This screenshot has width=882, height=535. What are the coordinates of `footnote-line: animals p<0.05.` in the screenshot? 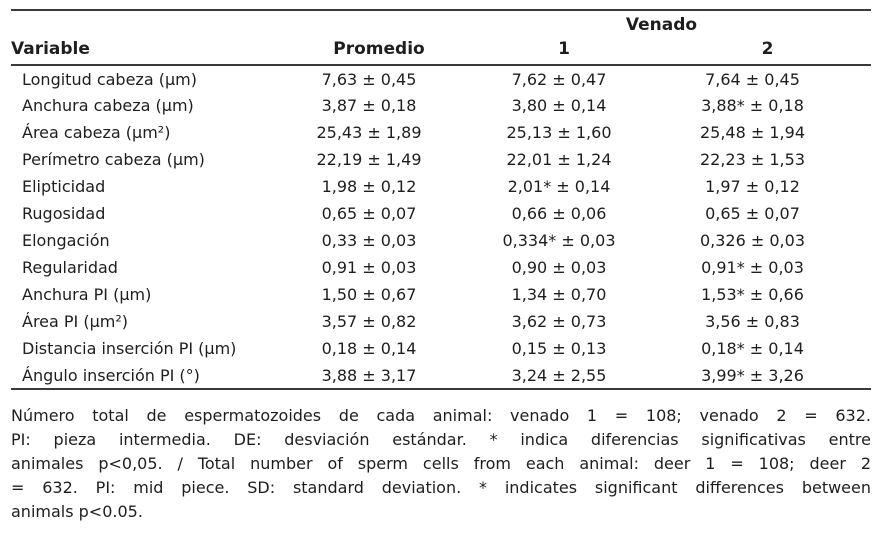 It's located at (77, 511).